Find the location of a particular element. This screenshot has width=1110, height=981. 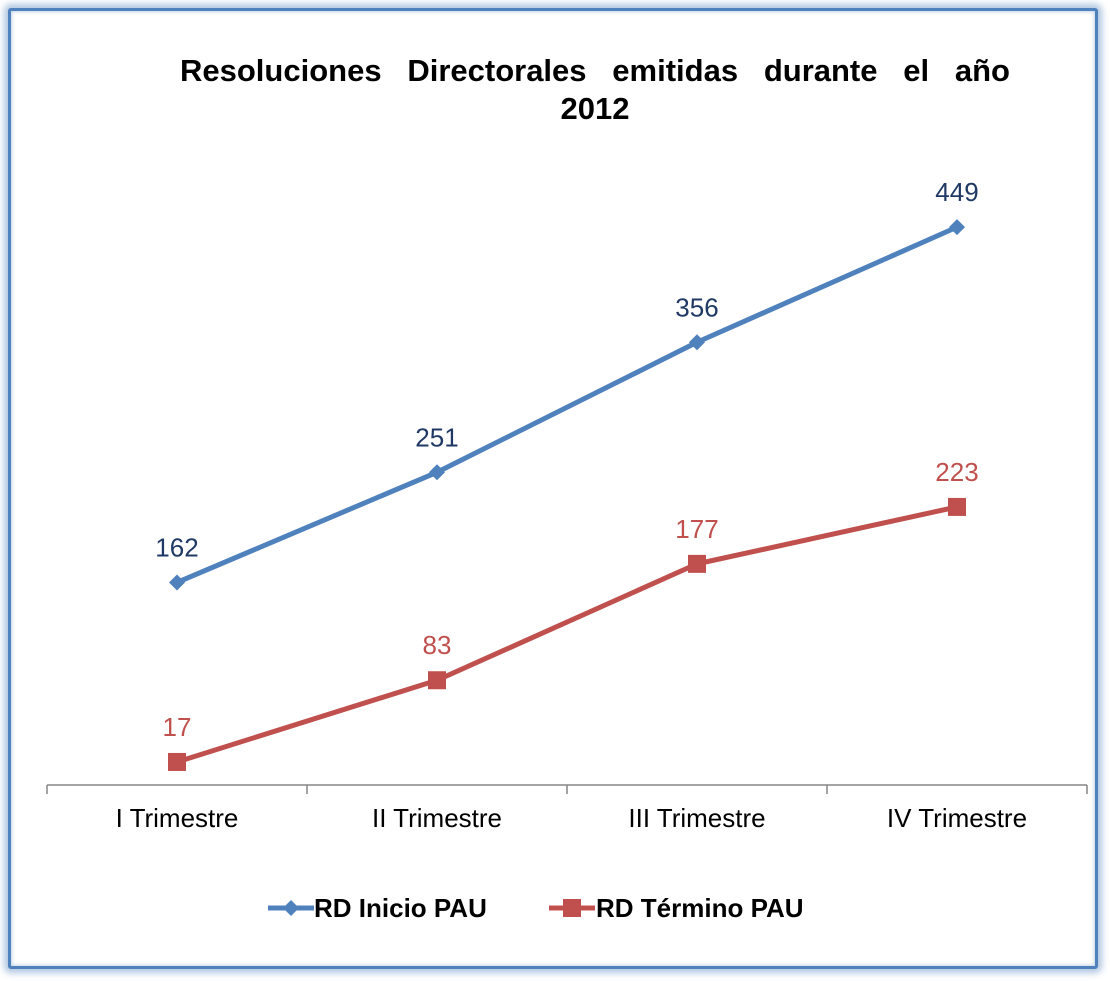

data-label: 251 is located at coordinates (436, 437).